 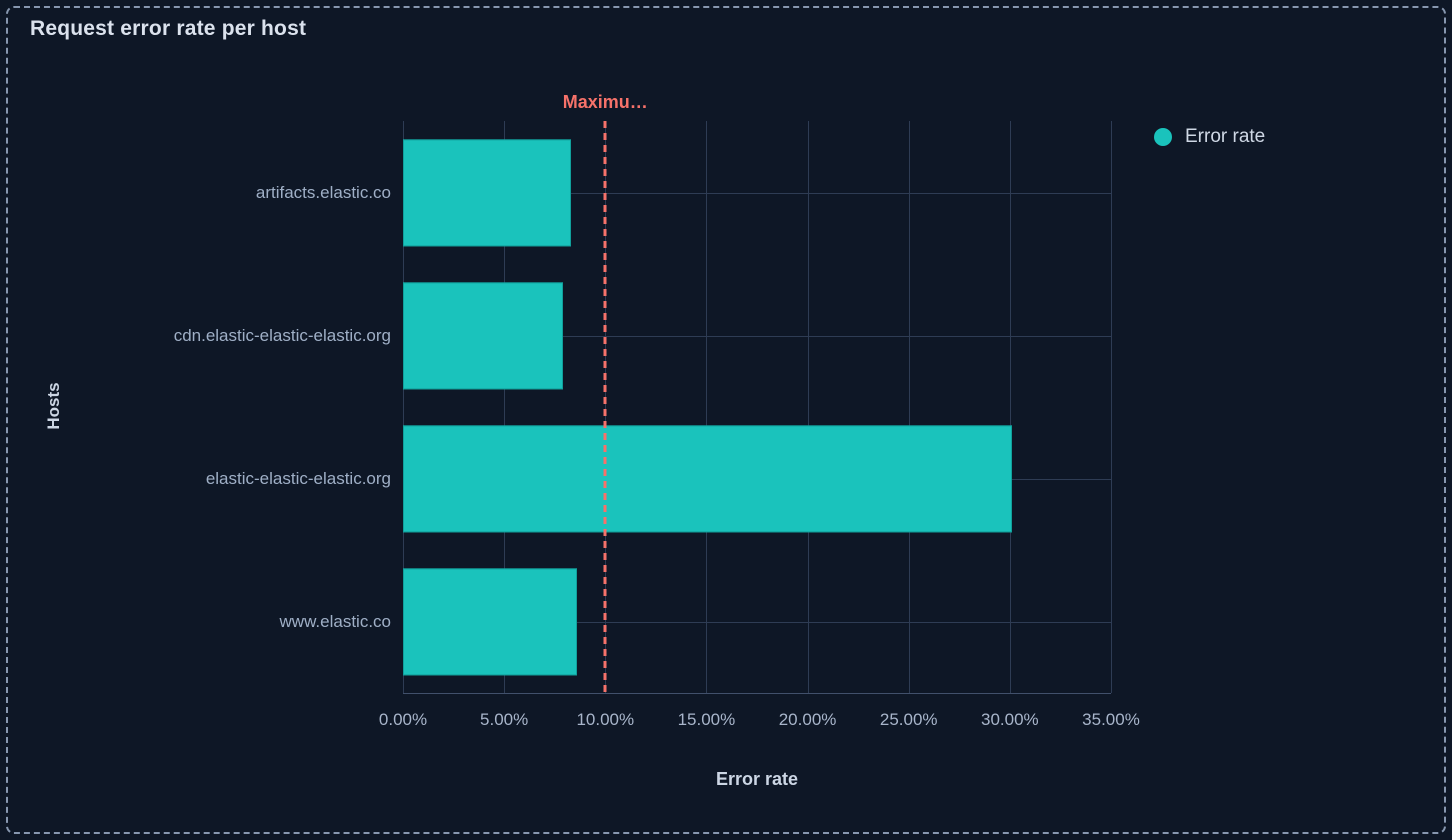 I want to click on legend-dot-icon, so click(x=1163, y=137).